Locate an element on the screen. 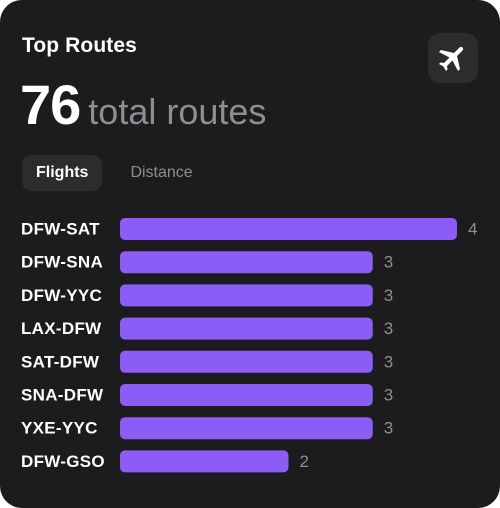  route-label: DFW-SNA is located at coordinates (62, 262).